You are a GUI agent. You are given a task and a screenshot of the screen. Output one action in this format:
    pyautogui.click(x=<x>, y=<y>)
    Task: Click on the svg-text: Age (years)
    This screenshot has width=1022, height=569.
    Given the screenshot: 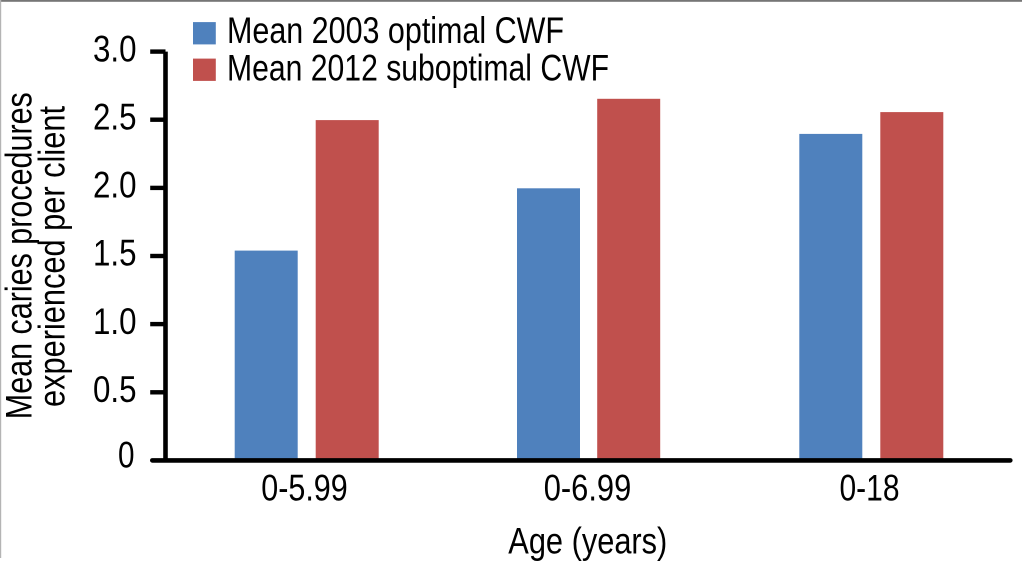 What is the action you would take?
    pyautogui.click(x=587, y=541)
    